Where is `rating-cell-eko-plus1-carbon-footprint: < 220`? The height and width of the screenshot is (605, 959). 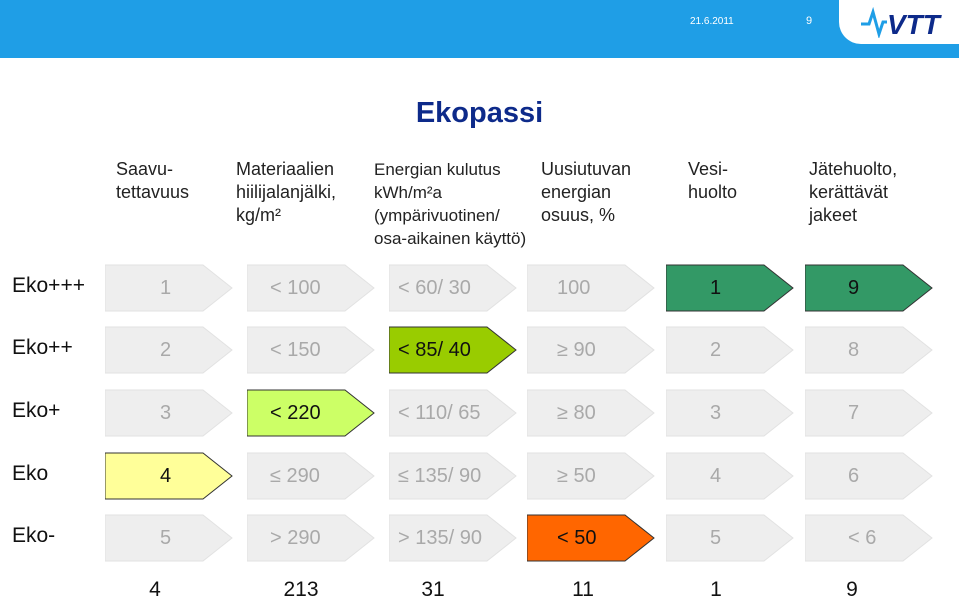
rating-cell-eko-plus1-carbon-footprint: < 220 is located at coordinates (311, 413).